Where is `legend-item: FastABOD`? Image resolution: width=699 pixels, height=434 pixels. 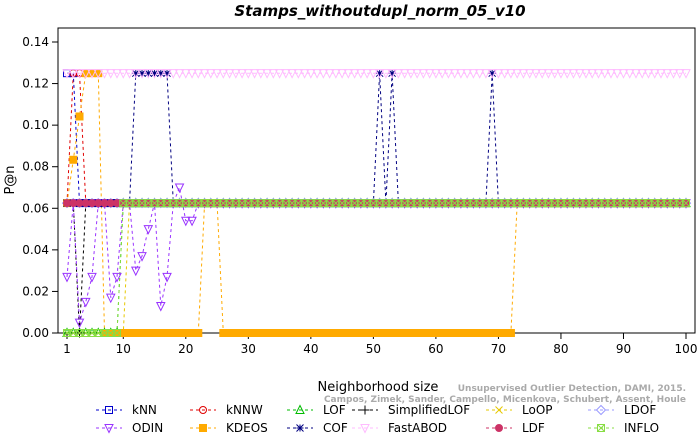
legend-item: FastABOD is located at coordinates (399, 427).